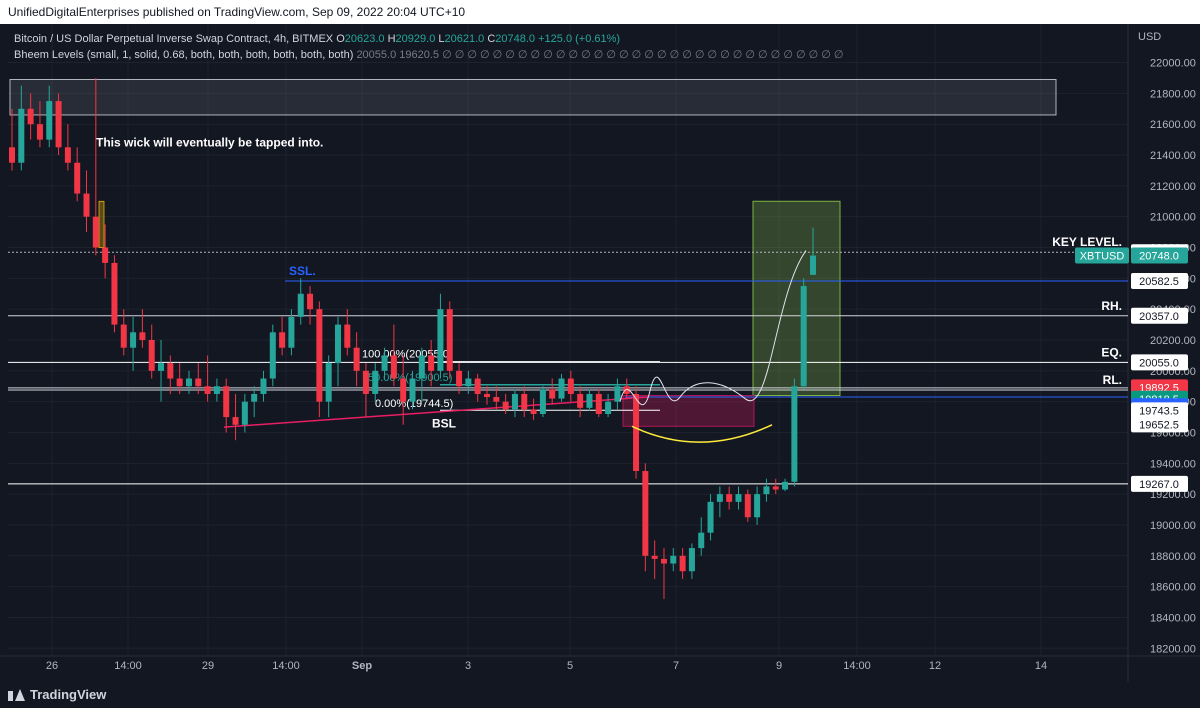 The width and height of the screenshot is (1200, 708). Describe the element at coordinates (1159, 425) in the screenshot. I see `price-tag: 19652.5` at that location.